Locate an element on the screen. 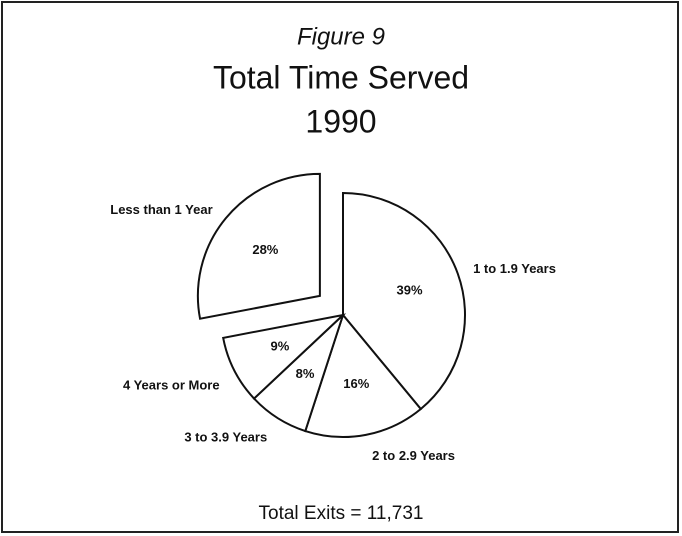 The height and width of the screenshot is (536, 682). slice-label: 2 to 2.9 Years is located at coordinates (413, 455).